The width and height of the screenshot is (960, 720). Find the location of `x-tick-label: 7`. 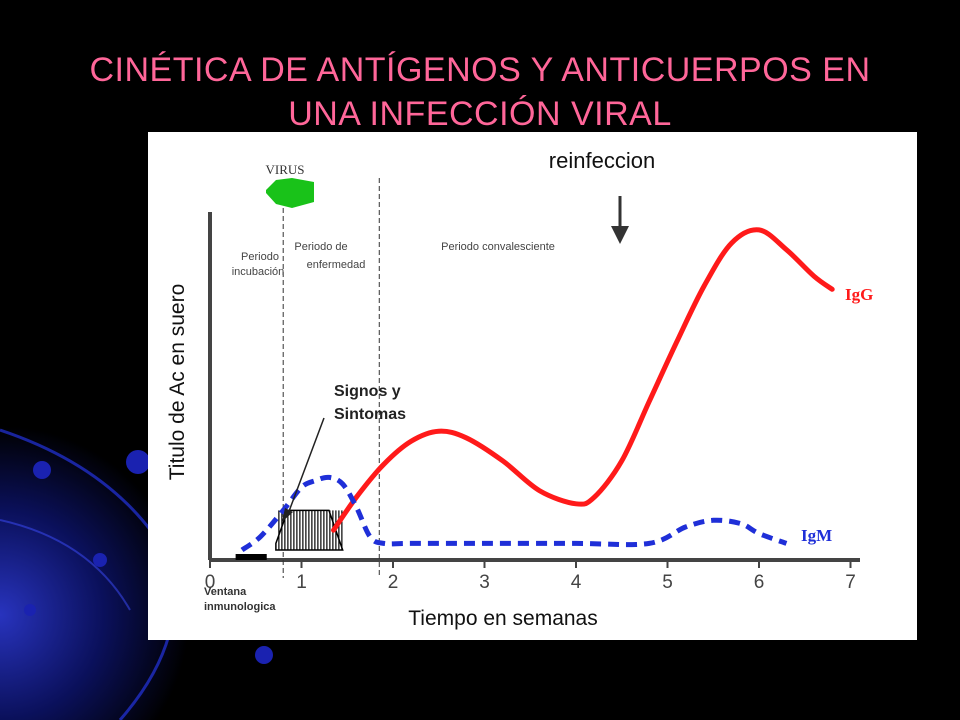

x-tick-label: 7 is located at coordinates (850, 582).